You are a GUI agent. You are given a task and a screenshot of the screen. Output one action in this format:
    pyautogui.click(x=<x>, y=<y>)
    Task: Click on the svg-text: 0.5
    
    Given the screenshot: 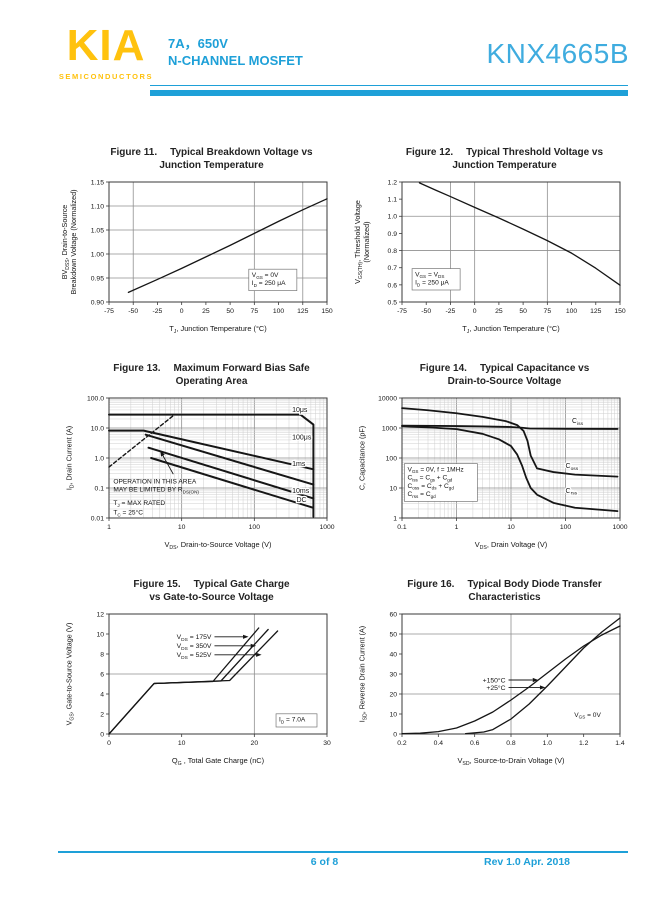 What is the action you would take?
    pyautogui.click(x=393, y=302)
    